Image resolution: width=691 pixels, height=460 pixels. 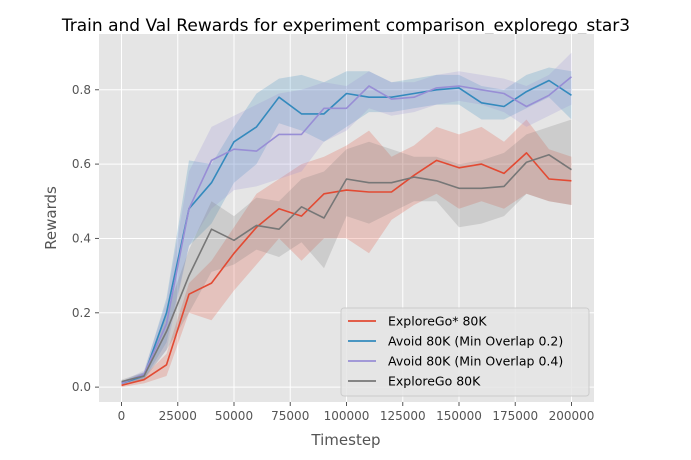 I want to click on legend-label-explorego-80k: ExploreGo* 80K, so click(x=437, y=321).